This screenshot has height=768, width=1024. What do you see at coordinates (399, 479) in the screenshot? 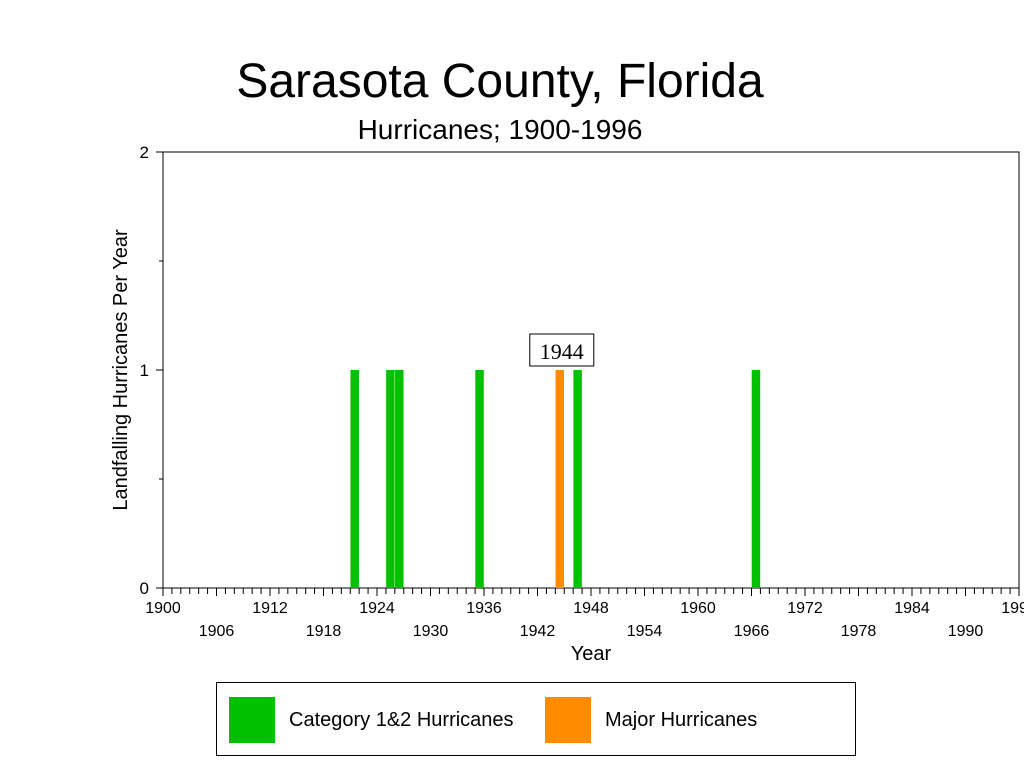
I see `bar-cat12-1926` at bounding box center [399, 479].